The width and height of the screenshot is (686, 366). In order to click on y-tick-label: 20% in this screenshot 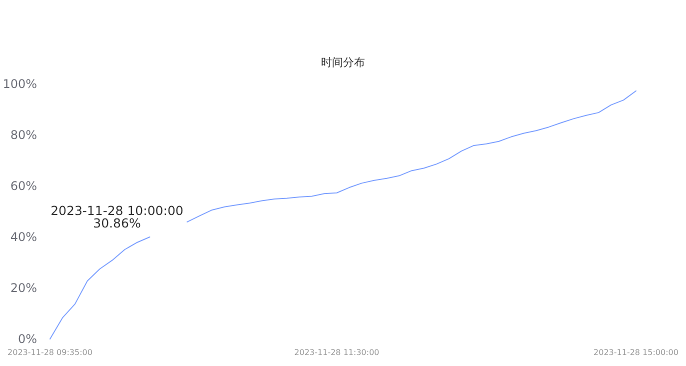, I will do `click(23, 288)`.